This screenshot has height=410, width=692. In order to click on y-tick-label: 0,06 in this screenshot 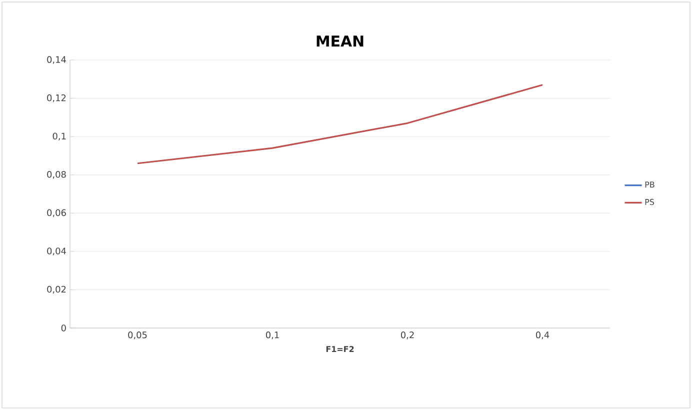, I will do `click(56, 213)`.